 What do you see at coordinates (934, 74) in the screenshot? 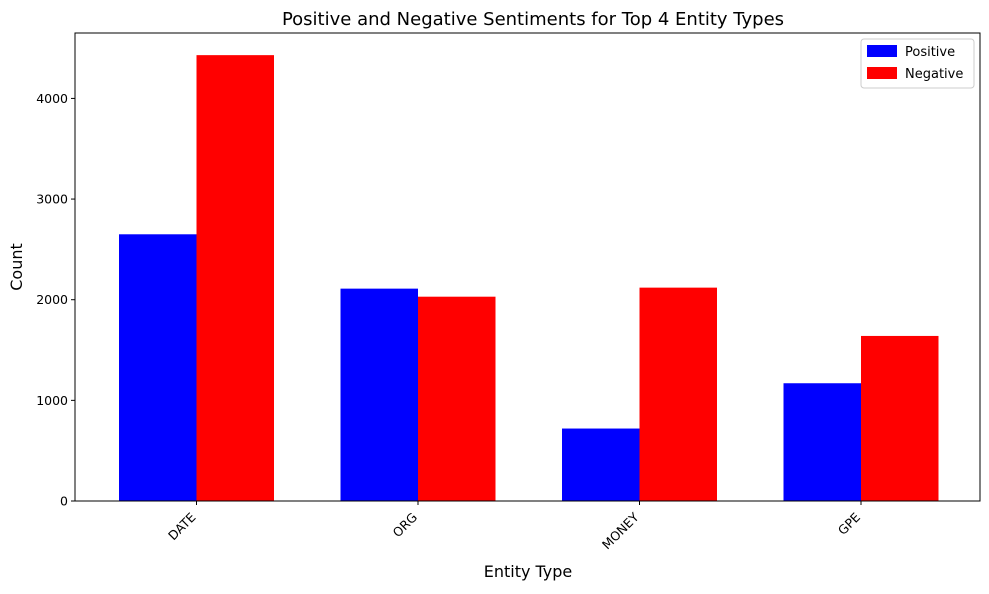
I see `legend-label-negative: Negative` at bounding box center [934, 74].